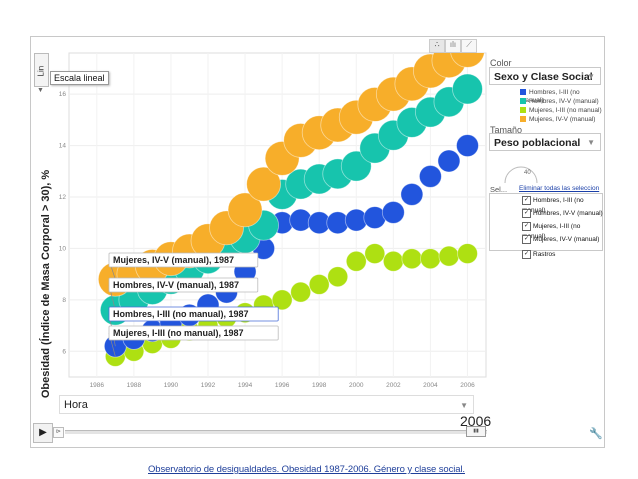 The image size is (638, 479). I want to click on selection-checkbox: ✓ Hombres, I-III (no manual), so click(563, 205).